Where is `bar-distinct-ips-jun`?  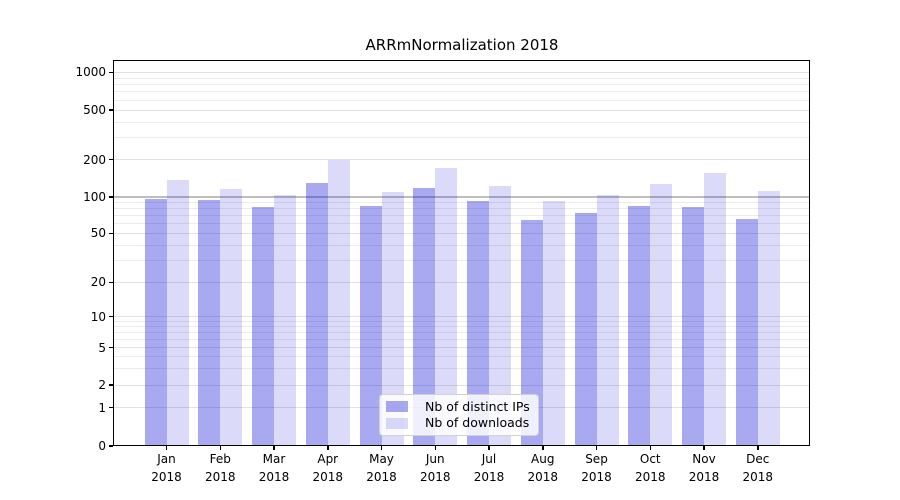
bar-distinct-ips-jun is located at coordinates (424, 316).